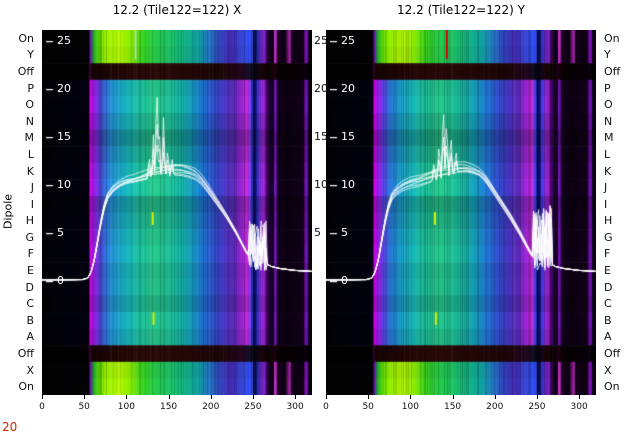  Describe the element at coordinates (30, 271) in the screenshot. I see `row-label-left-e: E` at that location.